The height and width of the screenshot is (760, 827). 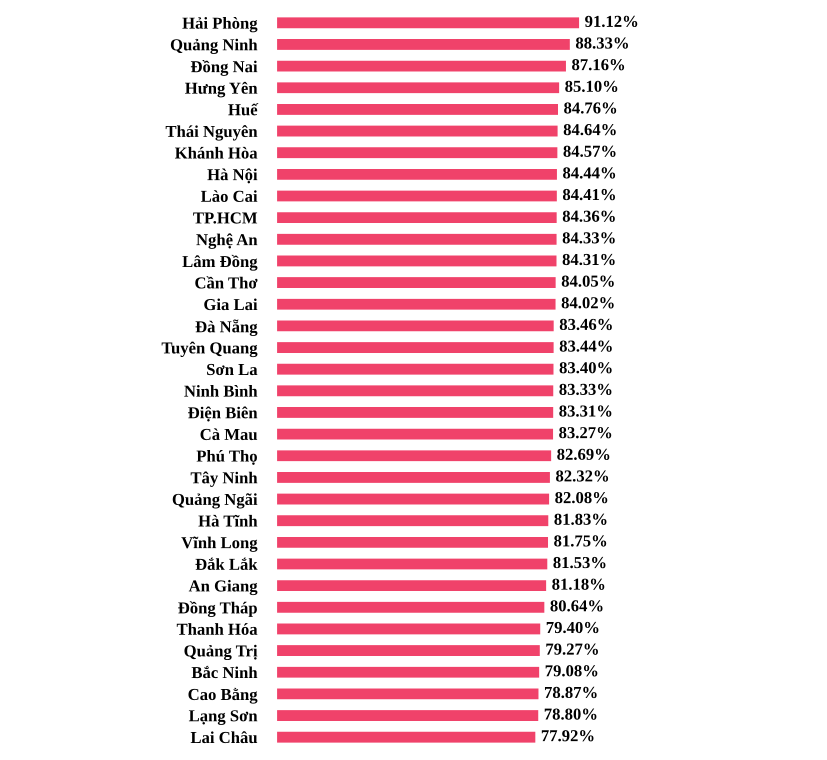 I want to click on y-tick-label: Vĩnh Long, so click(x=219, y=544).